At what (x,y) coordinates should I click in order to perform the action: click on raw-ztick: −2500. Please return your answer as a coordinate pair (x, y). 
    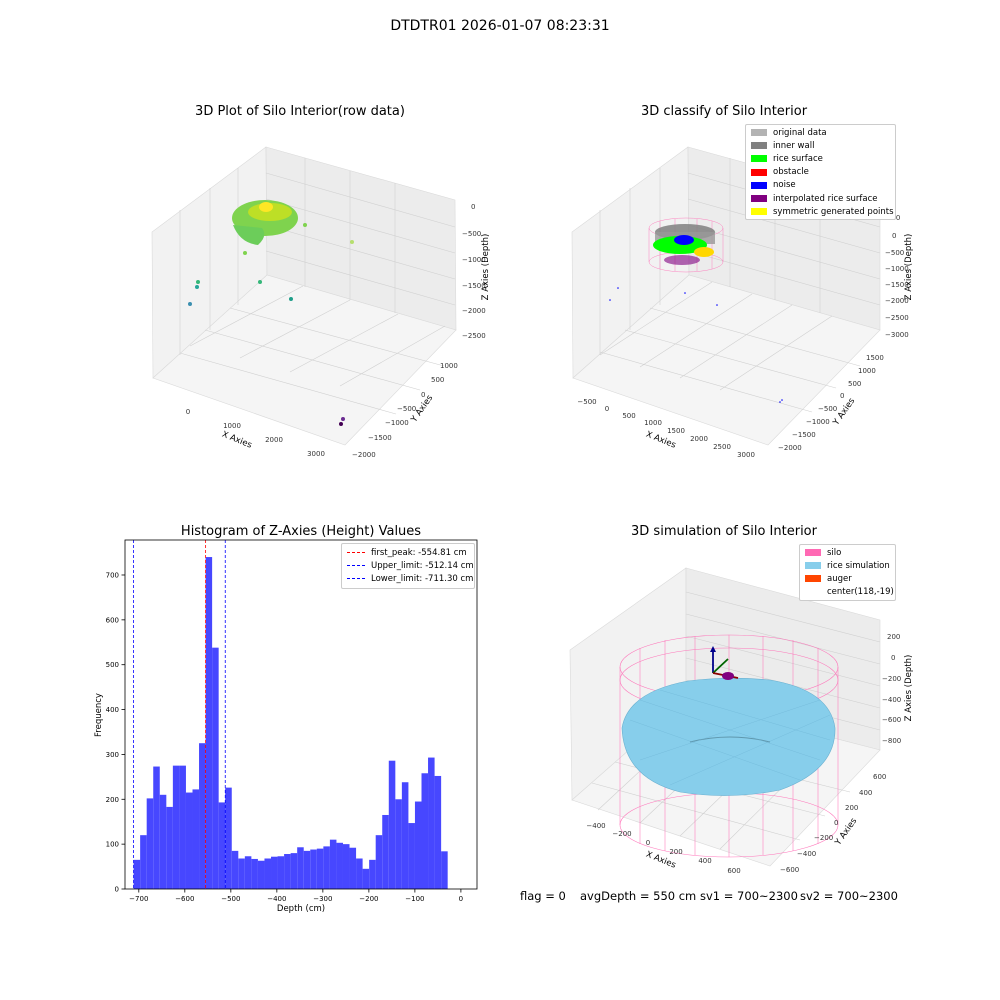
    Looking at the image, I should click on (474, 336).